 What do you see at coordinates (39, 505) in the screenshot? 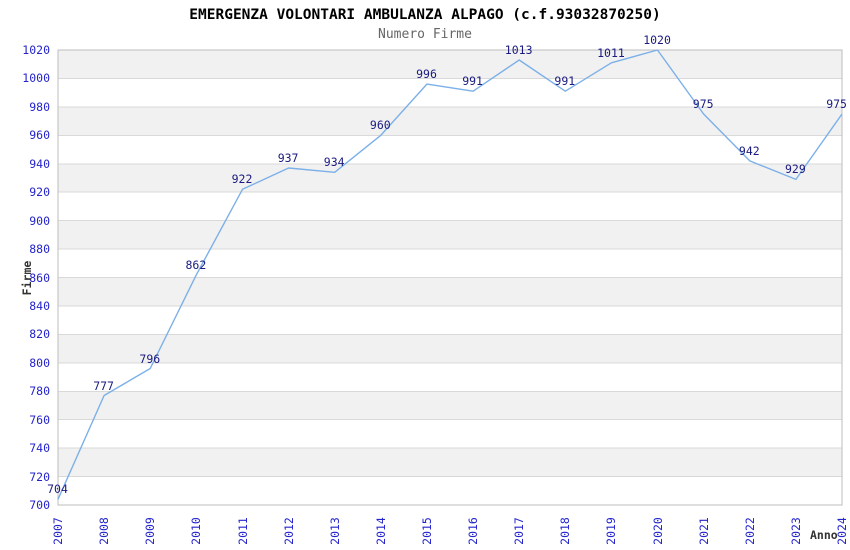
I see `y-tick-label: 700` at bounding box center [39, 505].